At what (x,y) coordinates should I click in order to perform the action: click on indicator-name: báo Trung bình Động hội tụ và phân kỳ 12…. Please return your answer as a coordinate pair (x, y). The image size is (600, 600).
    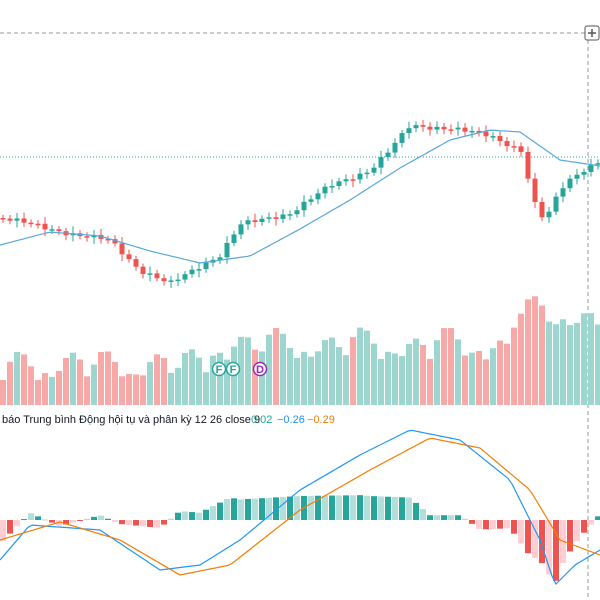
    Looking at the image, I should click on (131, 420).